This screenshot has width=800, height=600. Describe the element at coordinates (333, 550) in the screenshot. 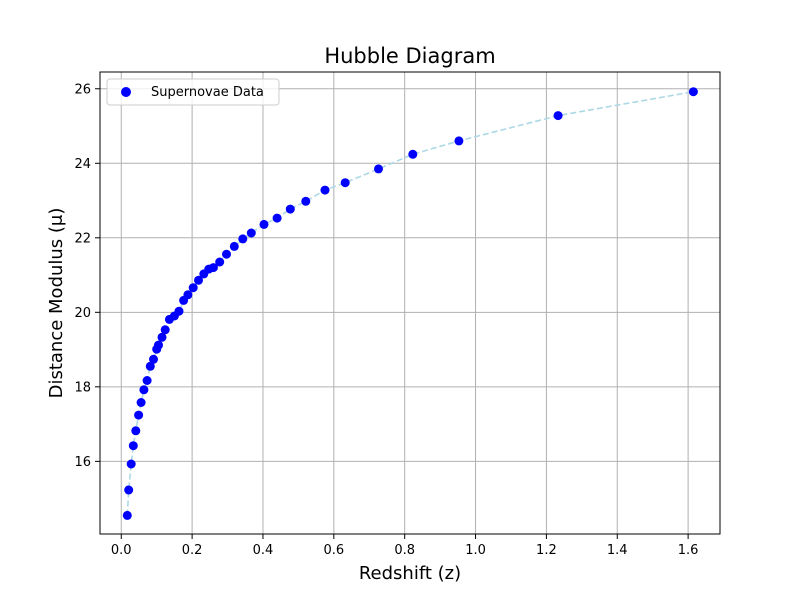

I see `x-tick-label: 0.6` at that location.